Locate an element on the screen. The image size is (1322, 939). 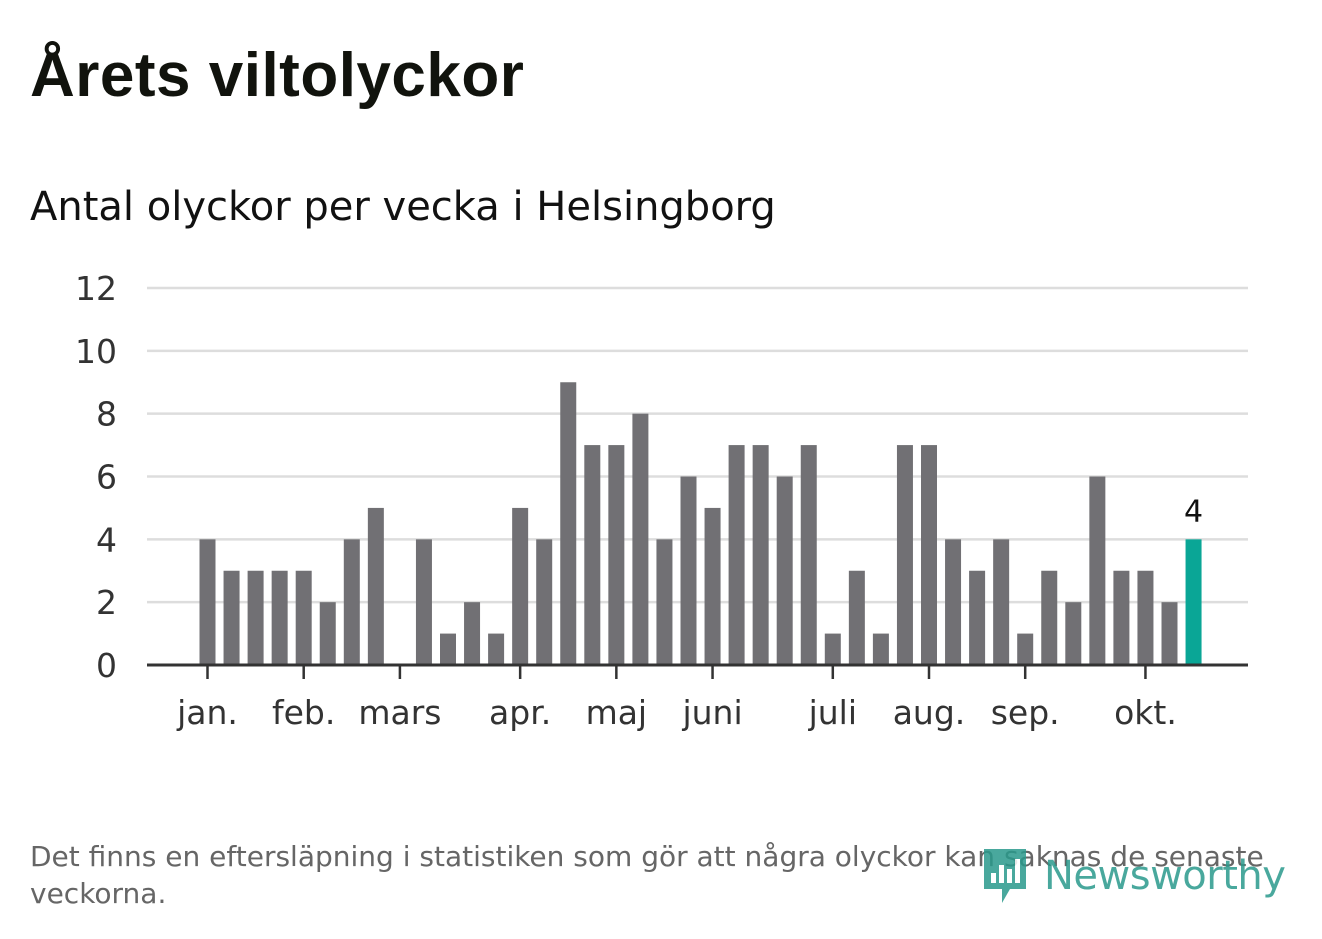
newsworthy-logo: Newsworthy is located at coordinates (1133, 876).